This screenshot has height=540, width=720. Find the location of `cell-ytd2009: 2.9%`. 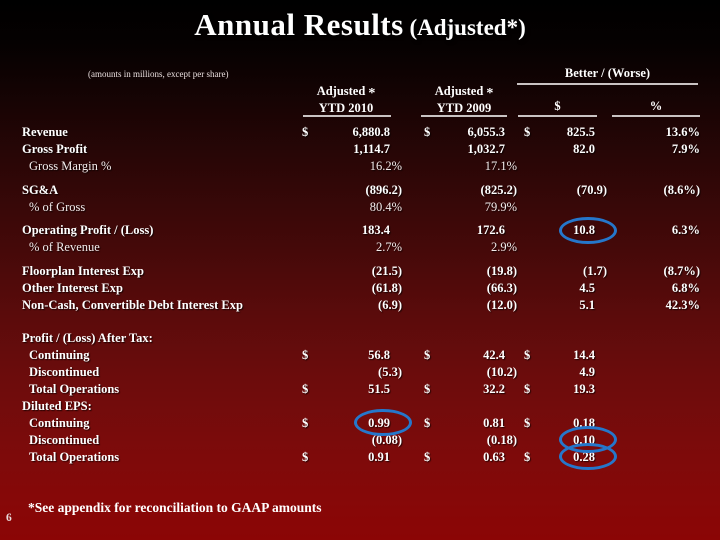

cell-ytd2009: 2.9% is located at coordinates (478, 247).